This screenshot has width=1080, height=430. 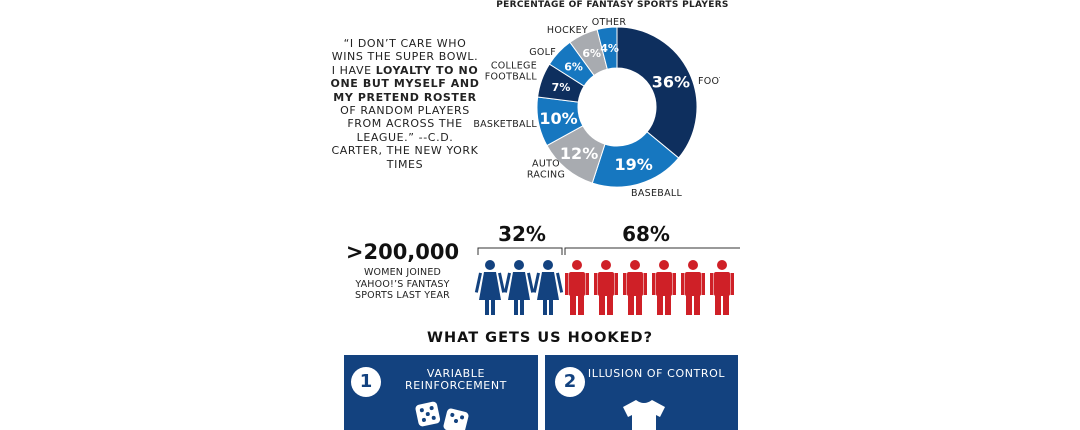 What do you see at coordinates (641, 392) in the screenshot?
I see `hook-card-2: 2 ILLUSION OF CONTROL` at bounding box center [641, 392].